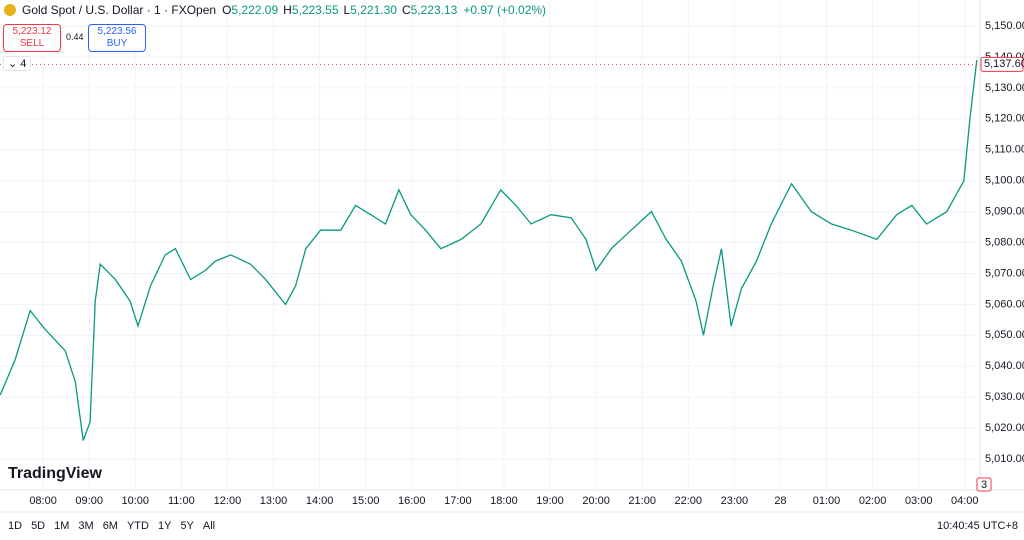 Image resolution: width=1024 pixels, height=540 pixels. Describe the element at coordinates (274, 501) in the screenshot. I see `x-tick-label: 13:00` at that location.